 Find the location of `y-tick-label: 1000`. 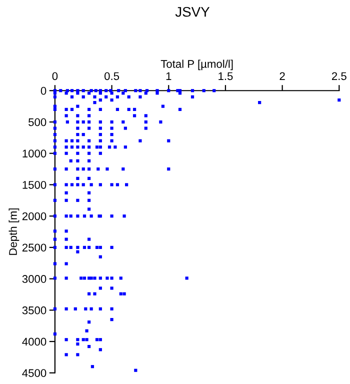

y-tick-label: 1000 is located at coordinates (34, 154).